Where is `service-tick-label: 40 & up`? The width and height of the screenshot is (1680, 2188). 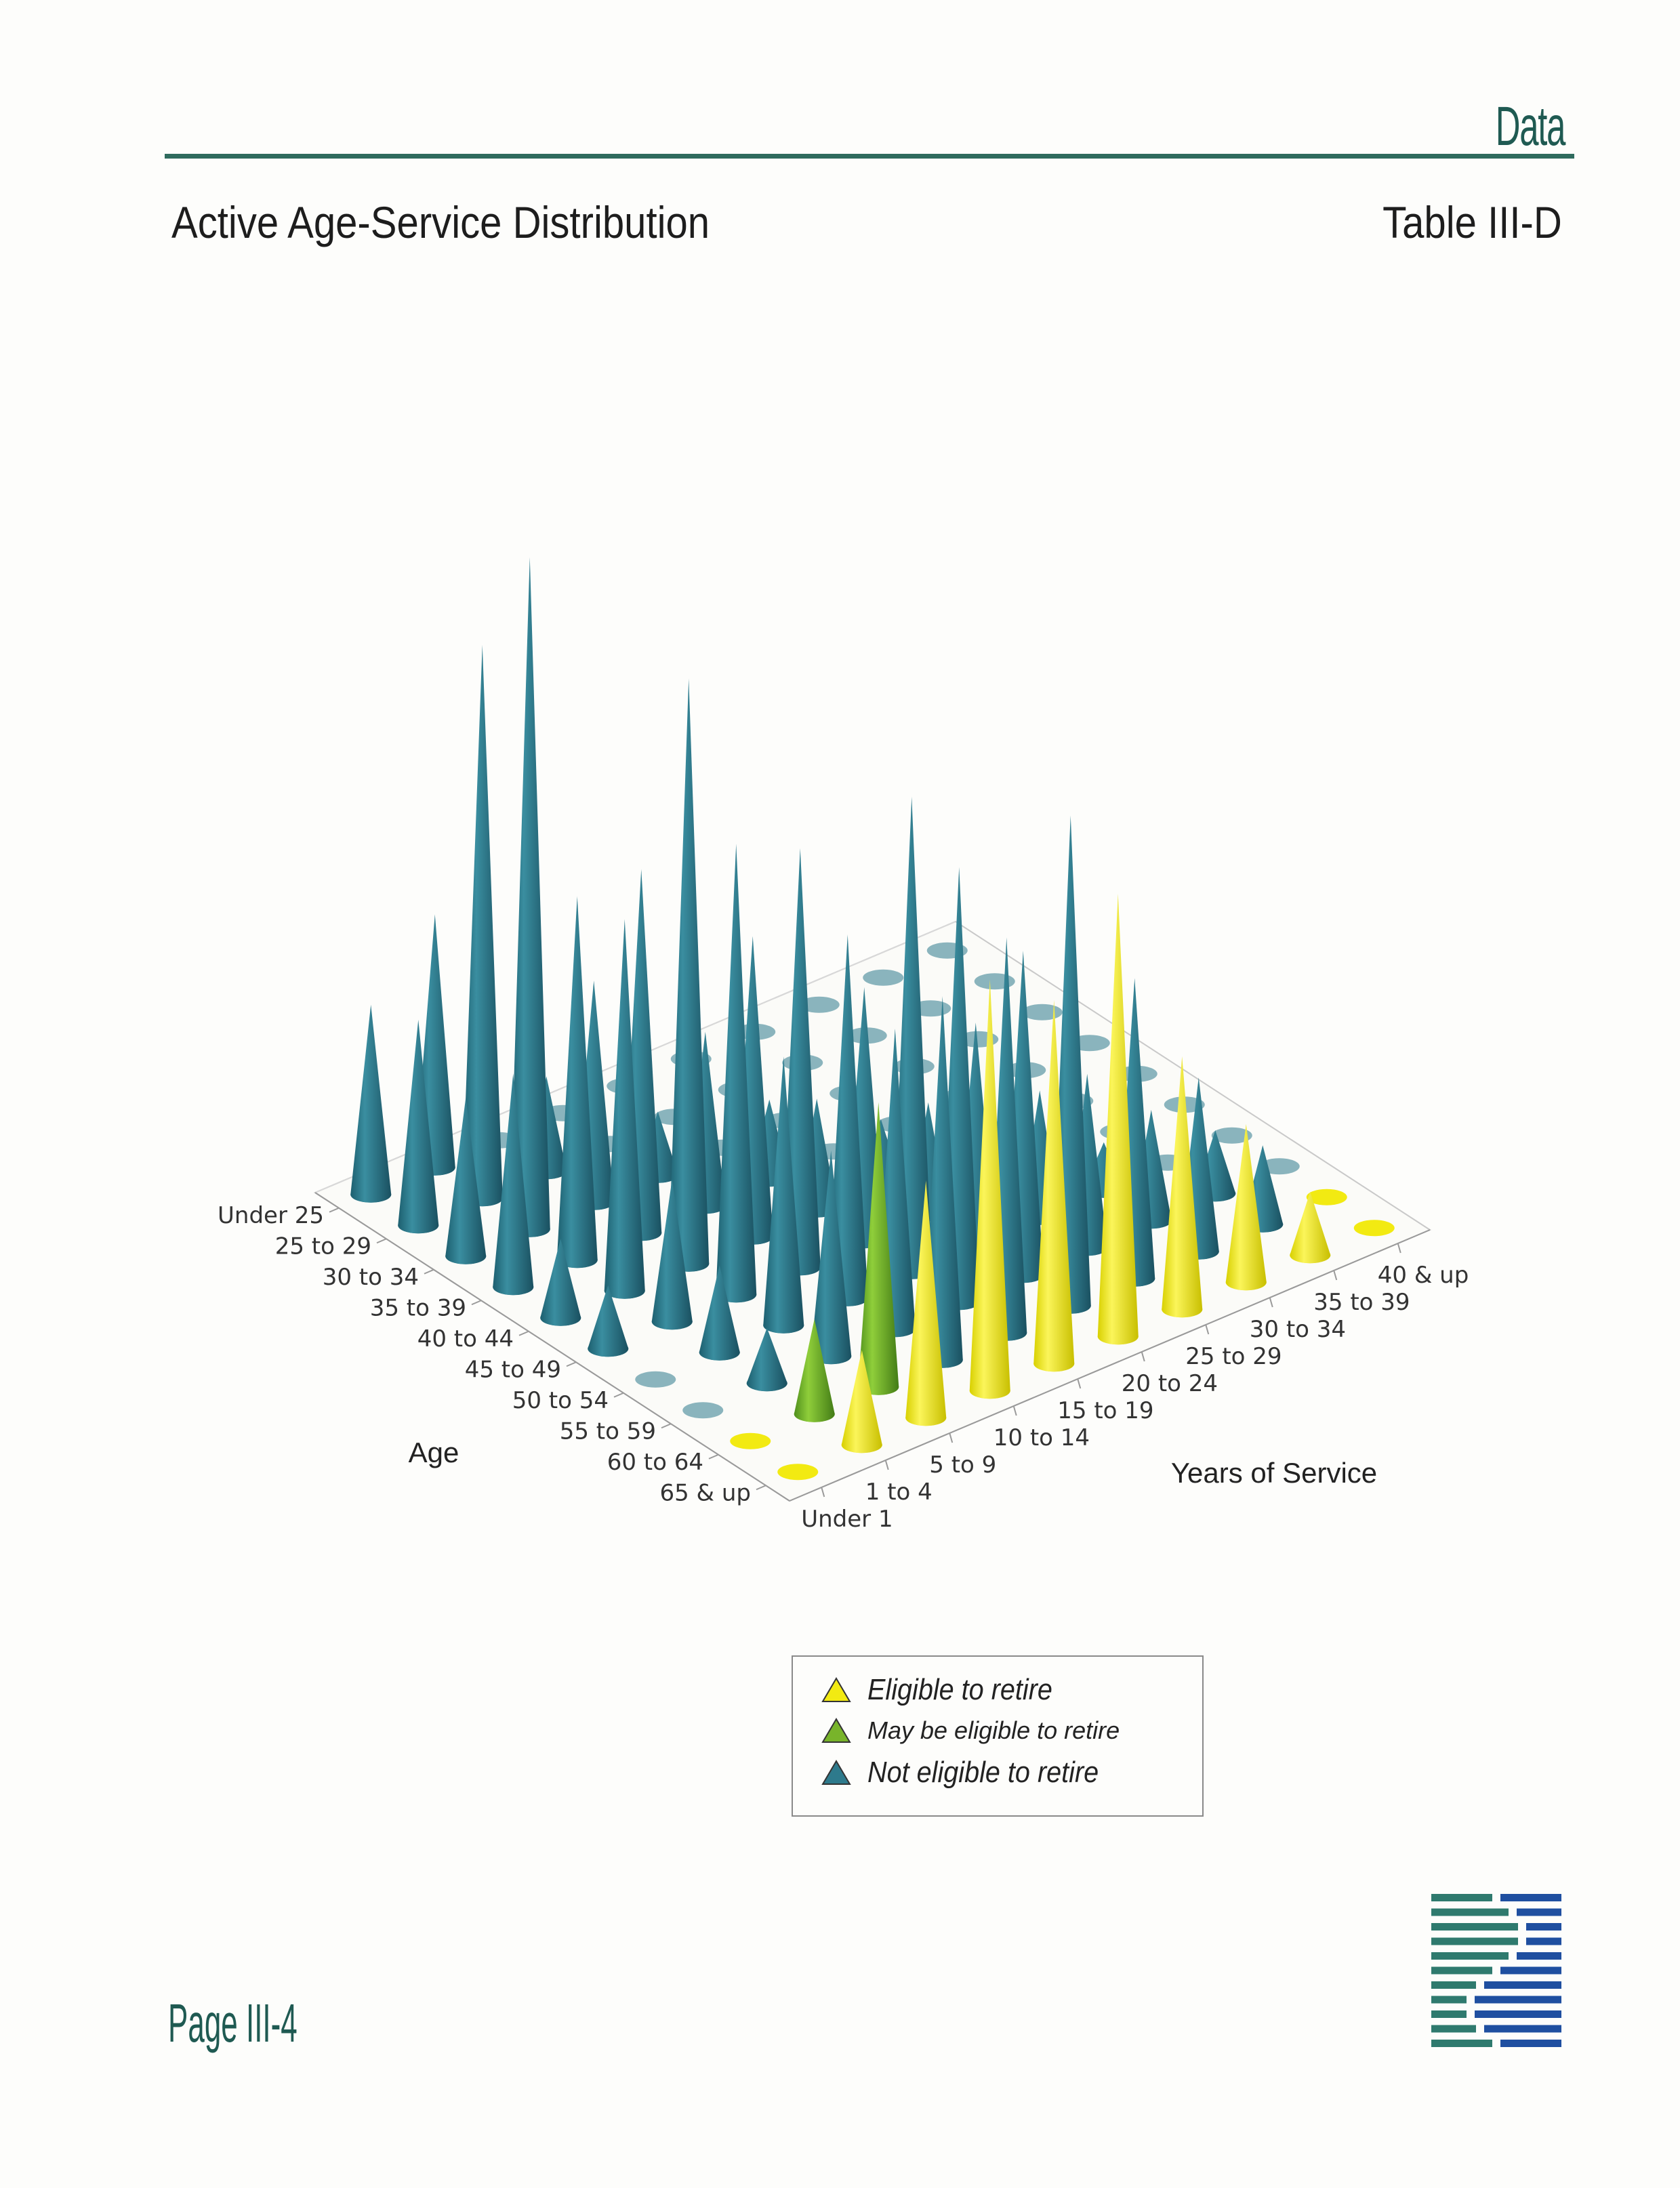 service-tick-label: 40 & up is located at coordinates (1424, 1275).